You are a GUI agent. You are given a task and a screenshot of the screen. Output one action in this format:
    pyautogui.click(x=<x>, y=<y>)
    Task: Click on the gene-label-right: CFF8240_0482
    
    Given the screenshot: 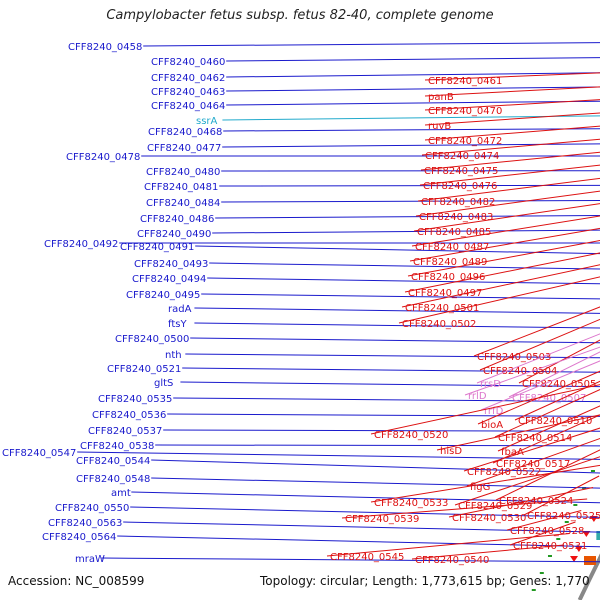 What is the action you would take?
    pyautogui.click(x=458, y=202)
    